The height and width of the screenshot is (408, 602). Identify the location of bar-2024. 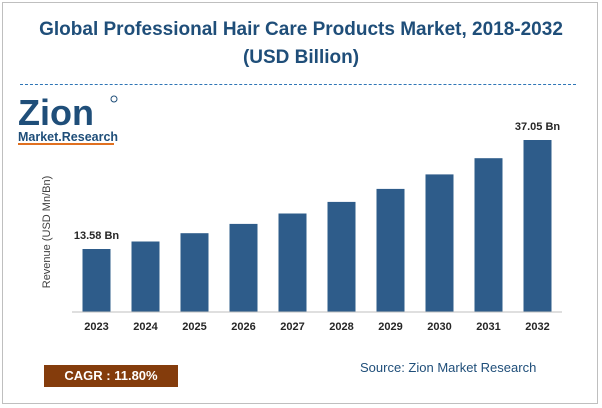
(145, 276).